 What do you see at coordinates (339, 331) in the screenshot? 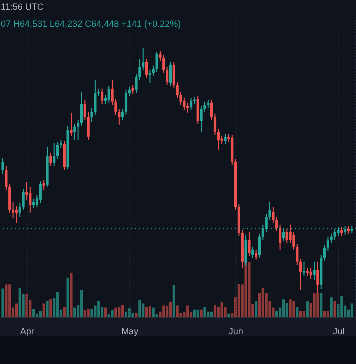
I see `x-tick-label: Jul` at bounding box center [339, 331].